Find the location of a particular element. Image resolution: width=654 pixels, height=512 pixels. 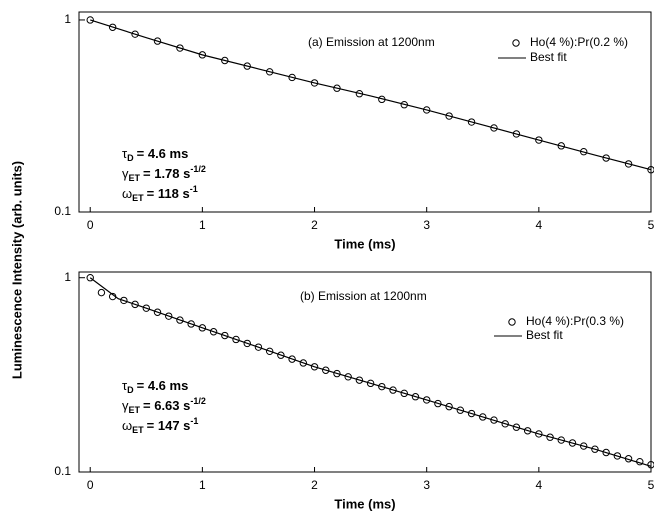

parameter: ωET = 118 s-1 is located at coordinates (160, 193).